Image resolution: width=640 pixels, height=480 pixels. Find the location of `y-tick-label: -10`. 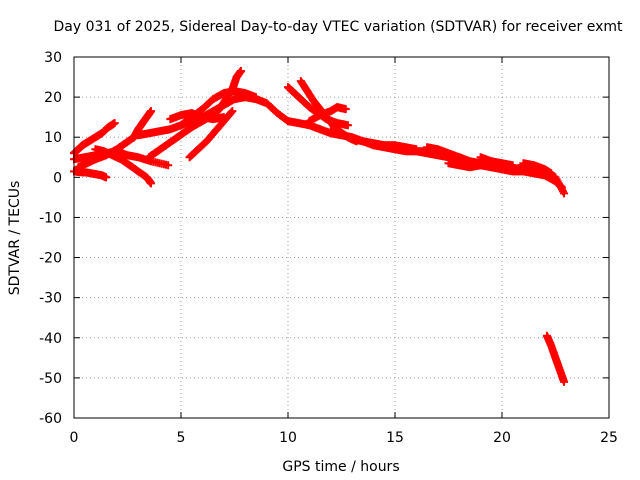

y-tick-label: -10 is located at coordinates (50, 218).